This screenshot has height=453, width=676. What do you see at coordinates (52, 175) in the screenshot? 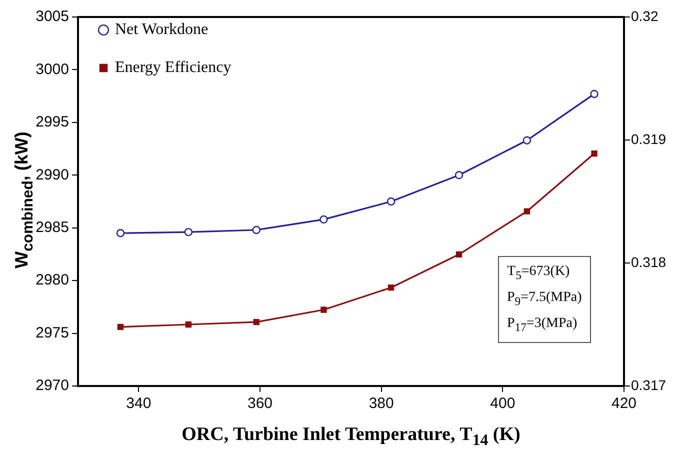
I see `y-tick-label: 2990` at bounding box center [52, 175].